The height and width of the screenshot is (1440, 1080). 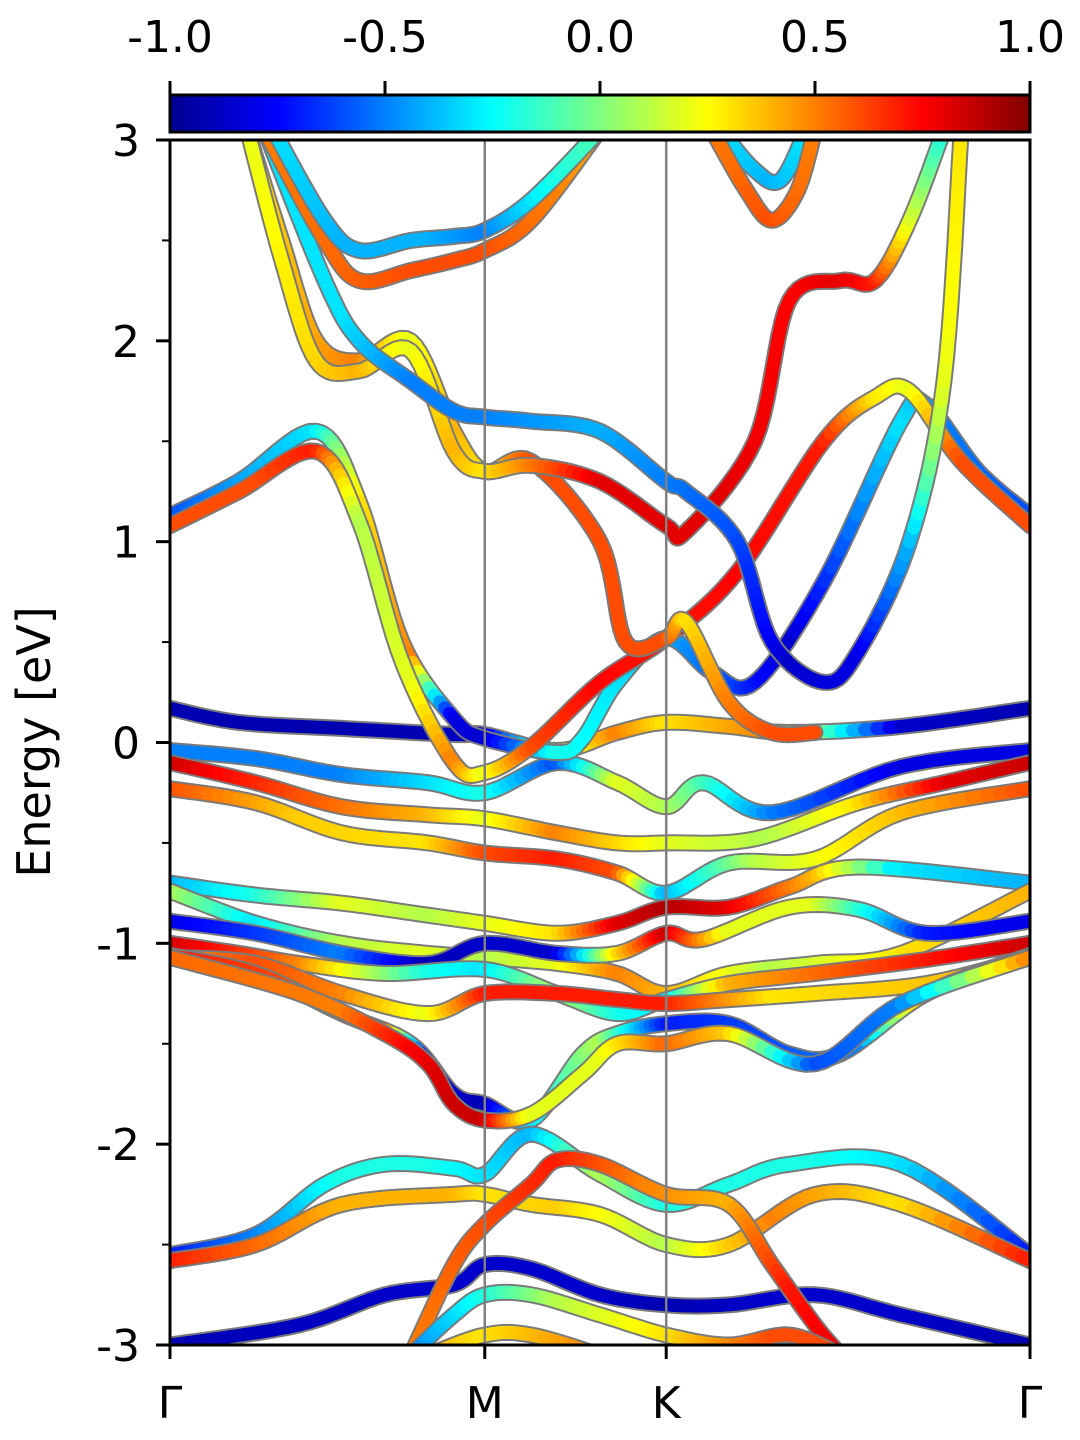 I want to click on y-tick-label: 0, so click(x=126, y=744).